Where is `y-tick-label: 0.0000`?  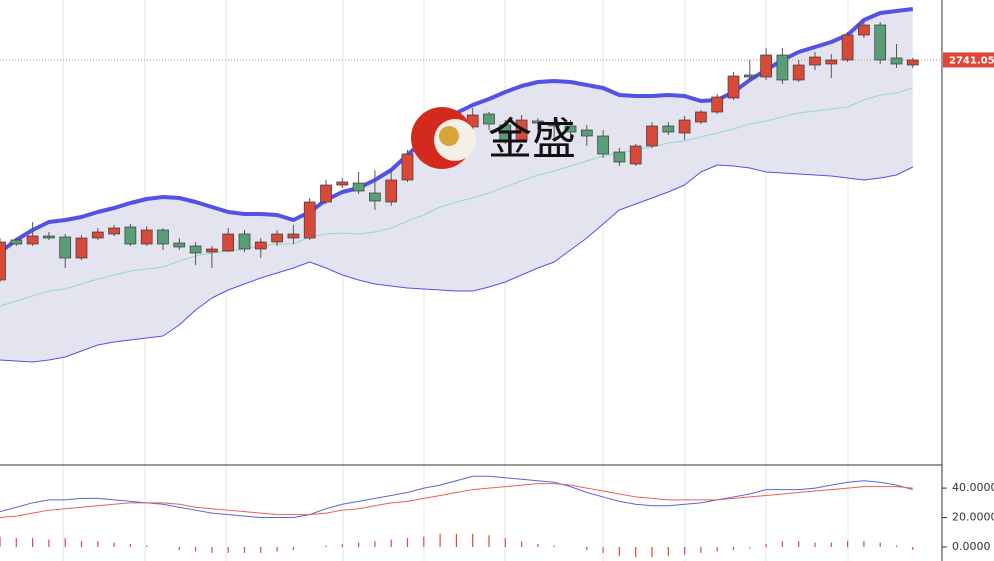
y-tick-label: 0.0000 is located at coordinates (971, 546).